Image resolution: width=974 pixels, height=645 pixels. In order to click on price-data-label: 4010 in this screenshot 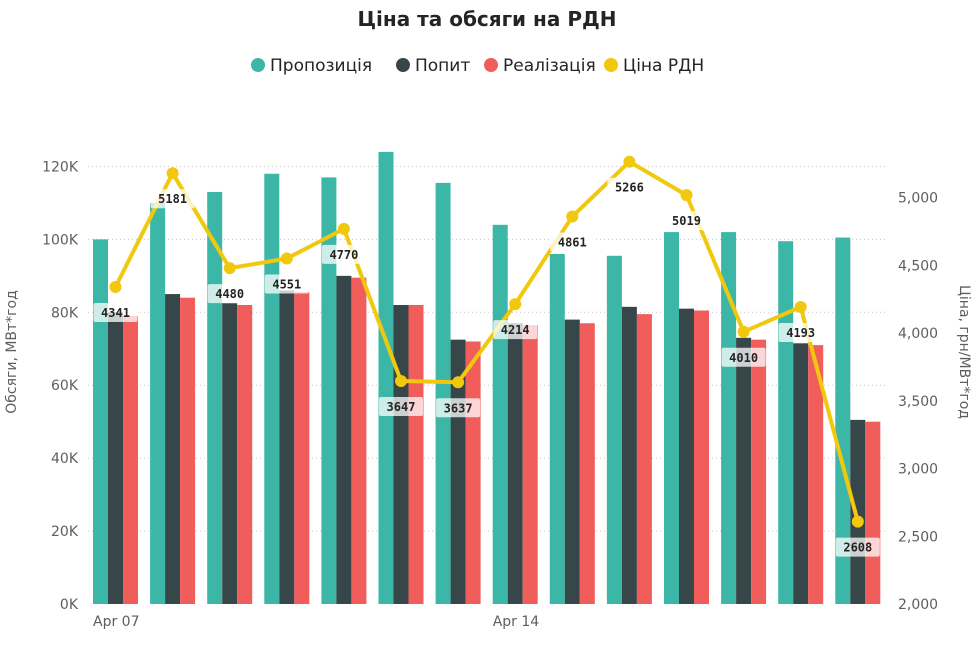, I will do `click(743, 358)`.